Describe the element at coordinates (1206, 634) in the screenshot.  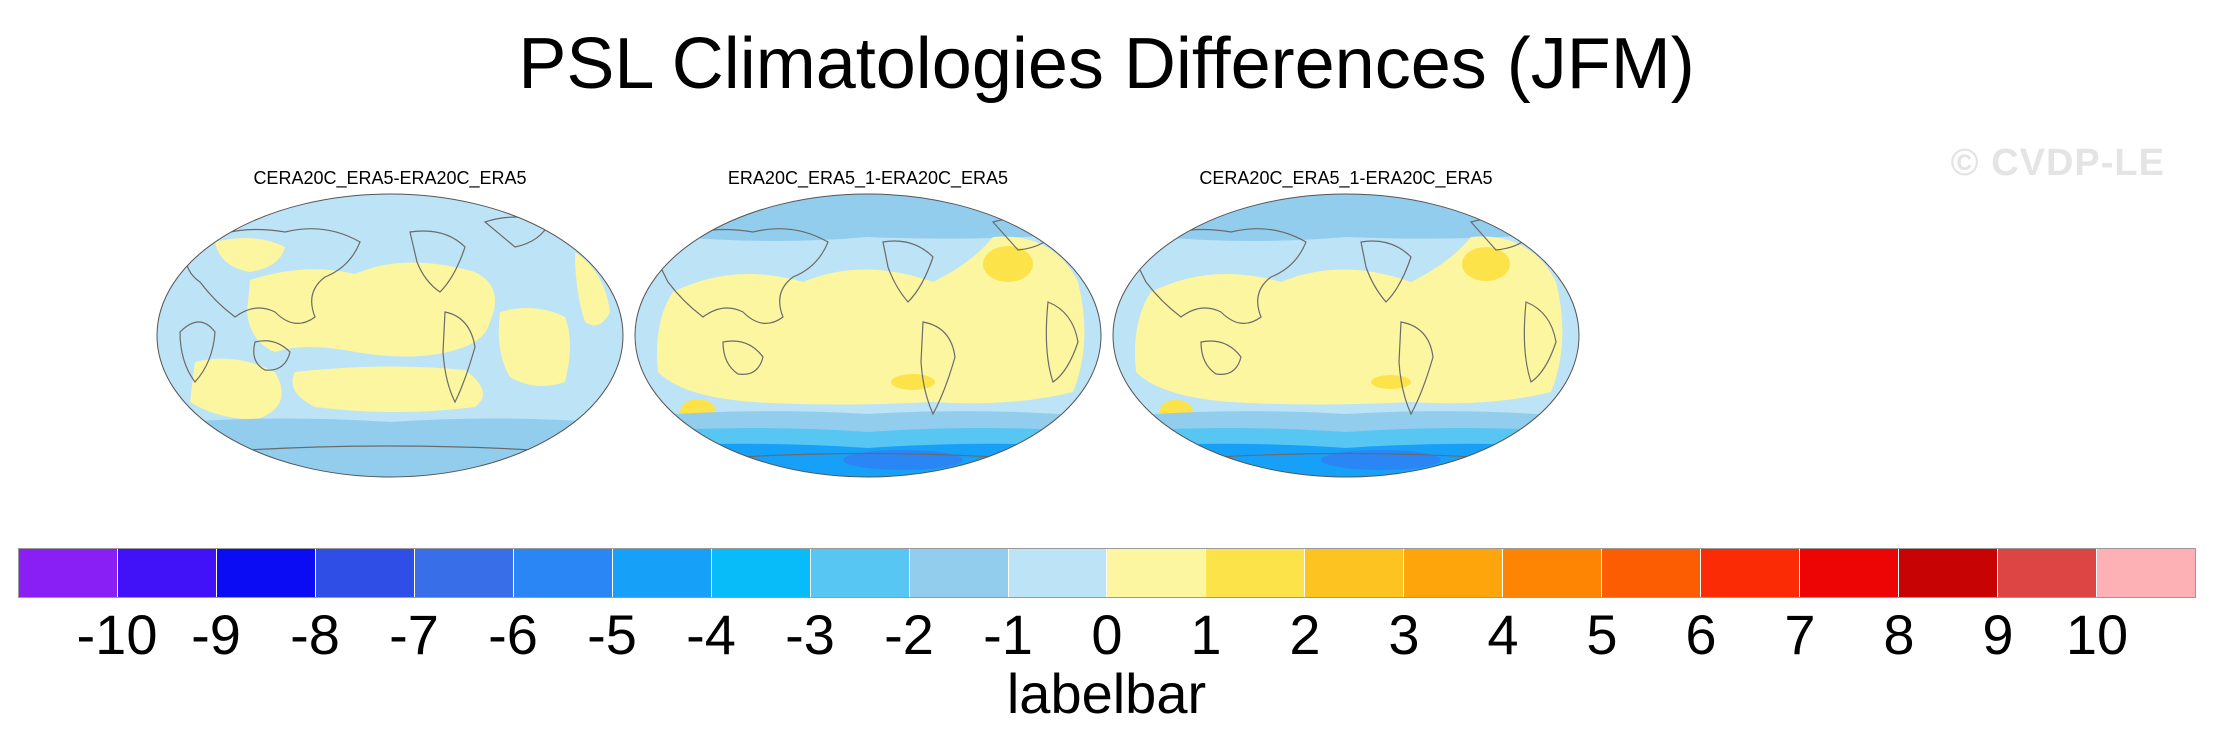
I see `colorbar-tick-label: 1` at that location.